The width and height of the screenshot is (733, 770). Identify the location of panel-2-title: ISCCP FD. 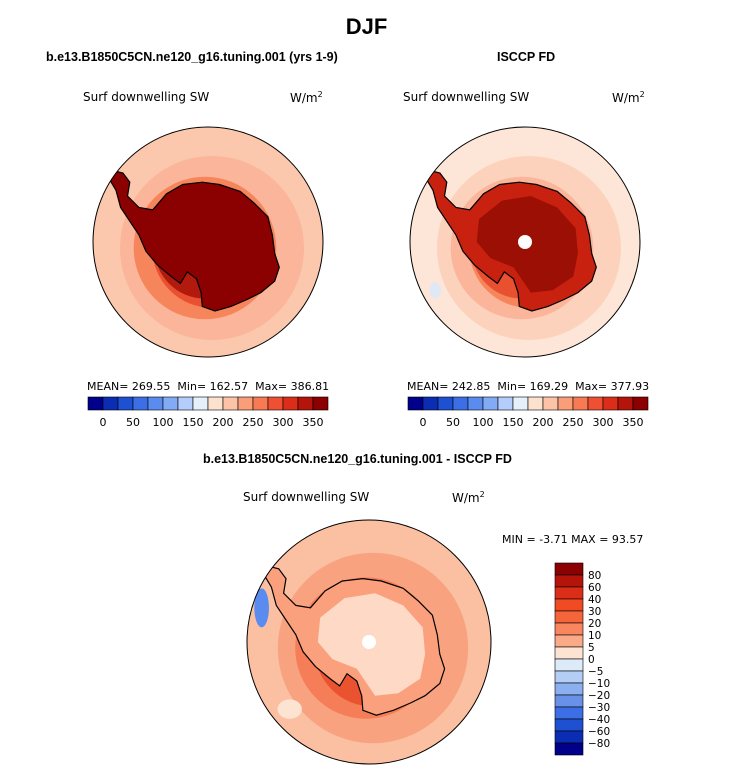
(526, 57).